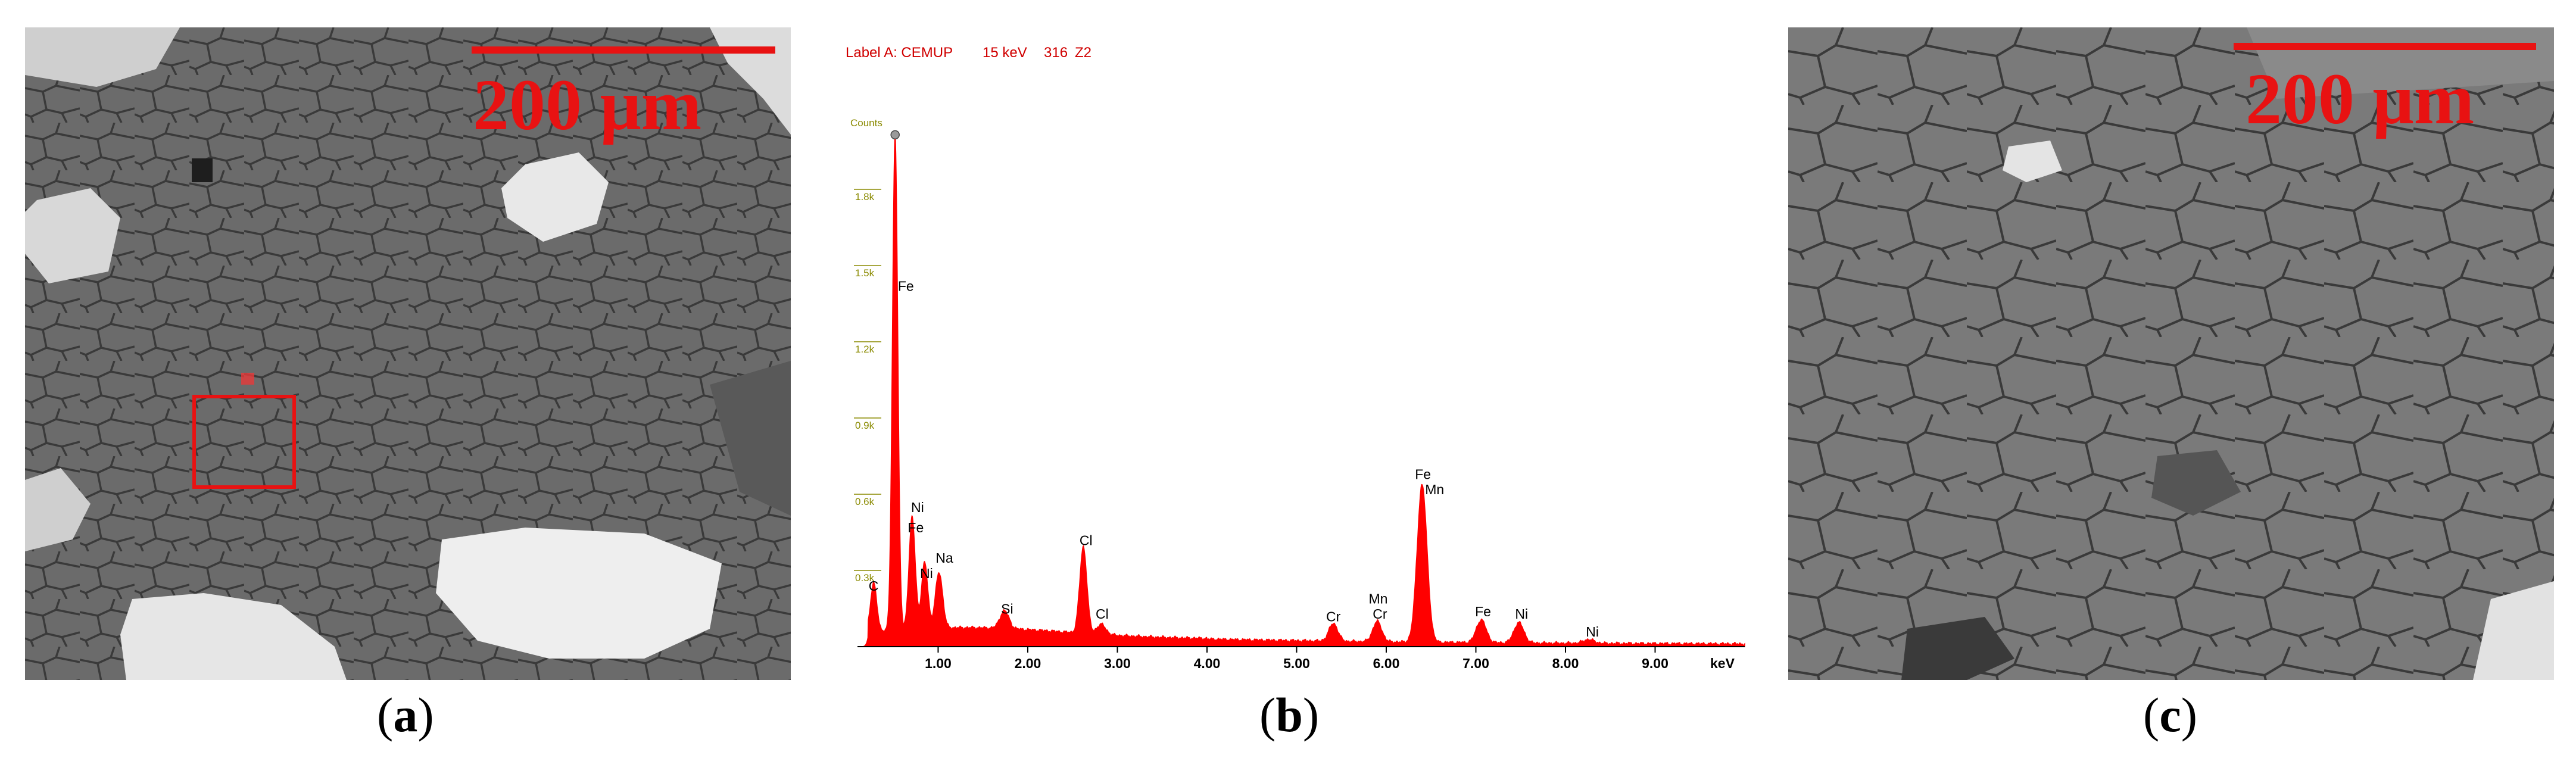 The height and width of the screenshot is (758, 2576). What do you see at coordinates (895, 135) in the screenshot?
I see `peak-max-marker` at bounding box center [895, 135].